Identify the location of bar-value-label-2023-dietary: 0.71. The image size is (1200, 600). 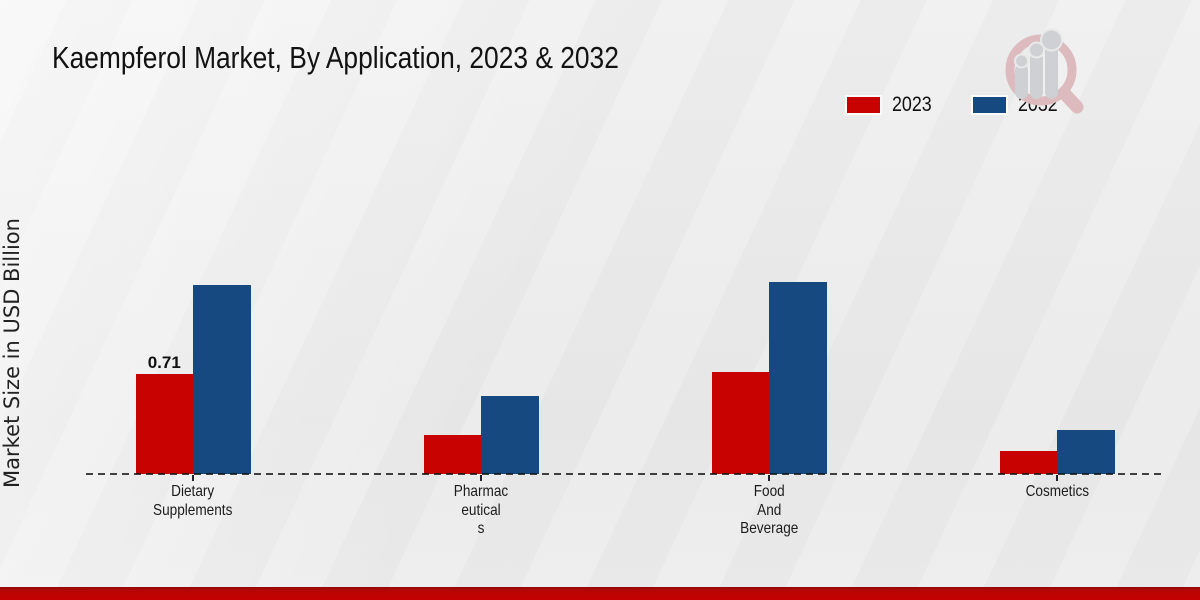
(164, 362).